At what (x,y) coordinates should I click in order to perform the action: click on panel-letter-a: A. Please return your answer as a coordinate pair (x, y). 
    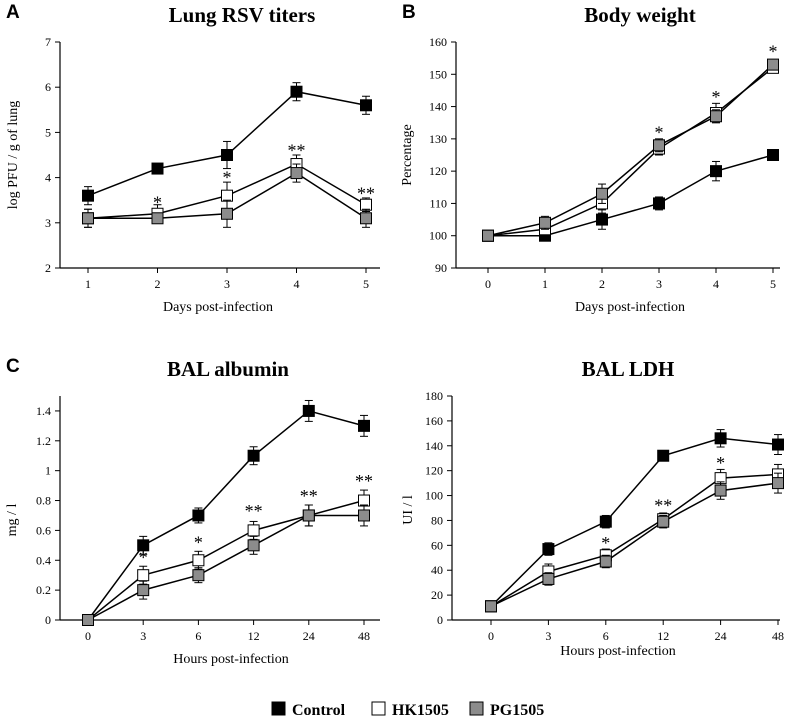
    Looking at the image, I should click on (13, 12).